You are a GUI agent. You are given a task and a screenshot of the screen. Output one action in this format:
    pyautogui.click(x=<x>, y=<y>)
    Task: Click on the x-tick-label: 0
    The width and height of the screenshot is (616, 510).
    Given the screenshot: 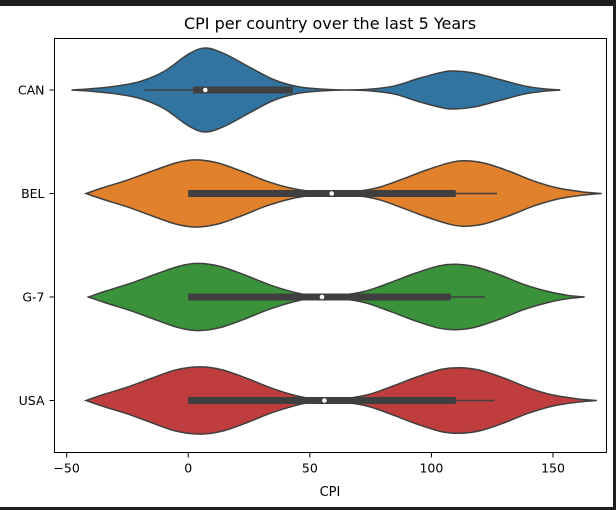 What is the action you would take?
    pyautogui.click(x=188, y=468)
    